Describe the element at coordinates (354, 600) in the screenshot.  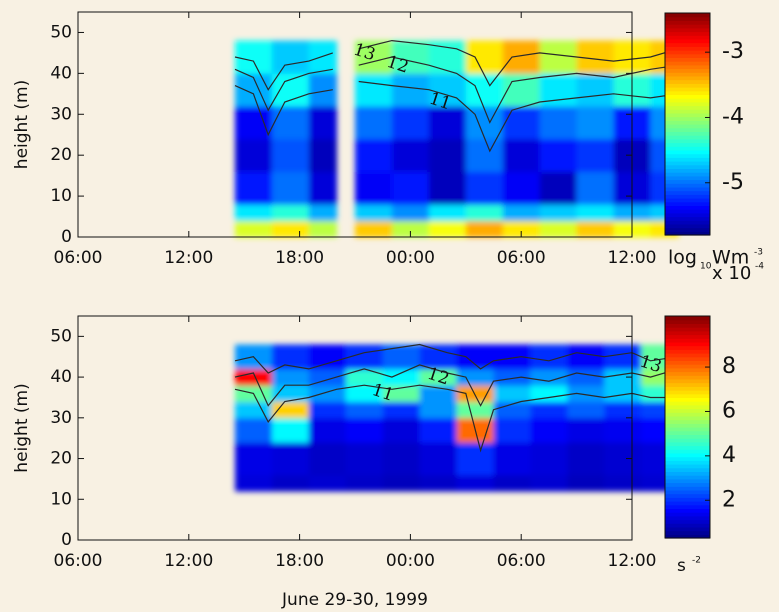
I see `x-axis-label: June 29-30, 1999` at that location.